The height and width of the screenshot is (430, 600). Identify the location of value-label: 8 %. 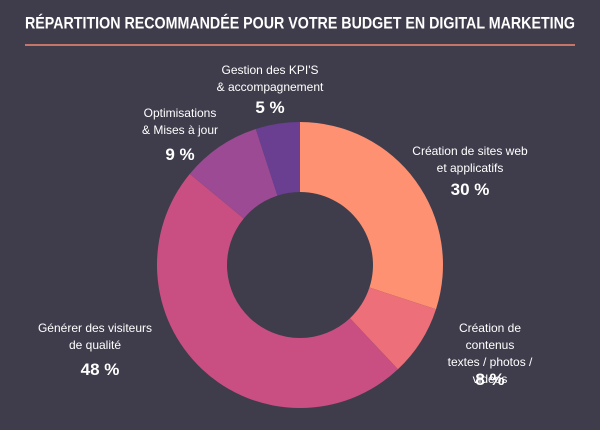
(490, 379).